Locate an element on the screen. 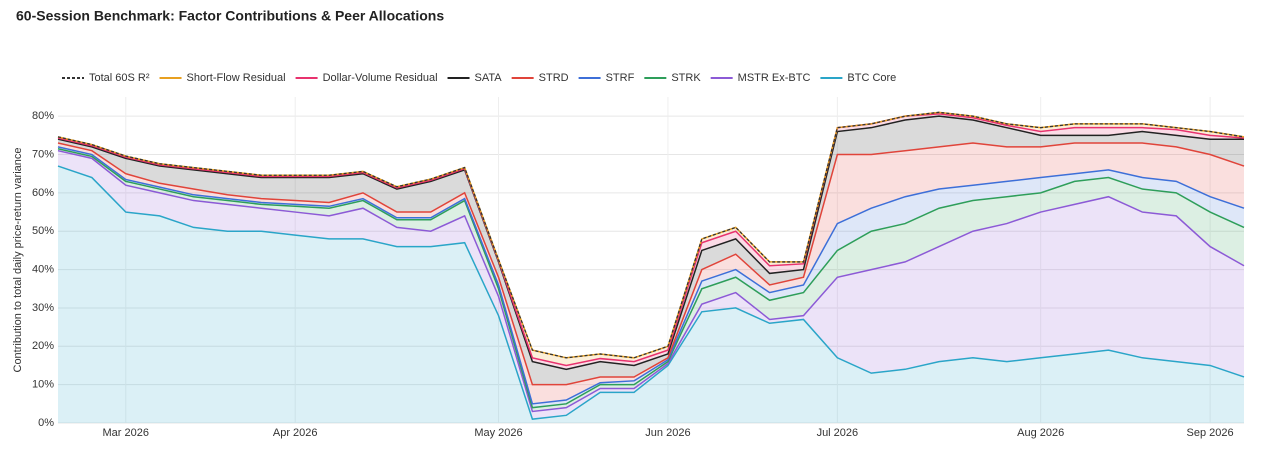  y-tick-label: 20% is located at coordinates (43, 346).